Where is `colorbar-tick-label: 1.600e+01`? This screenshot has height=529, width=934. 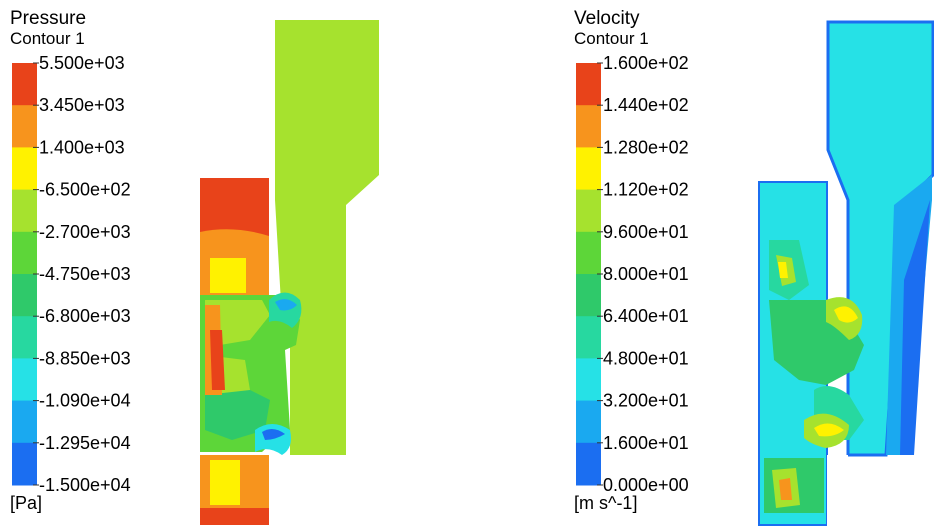 colorbar-tick-label: 1.600e+01 is located at coordinates (646, 443).